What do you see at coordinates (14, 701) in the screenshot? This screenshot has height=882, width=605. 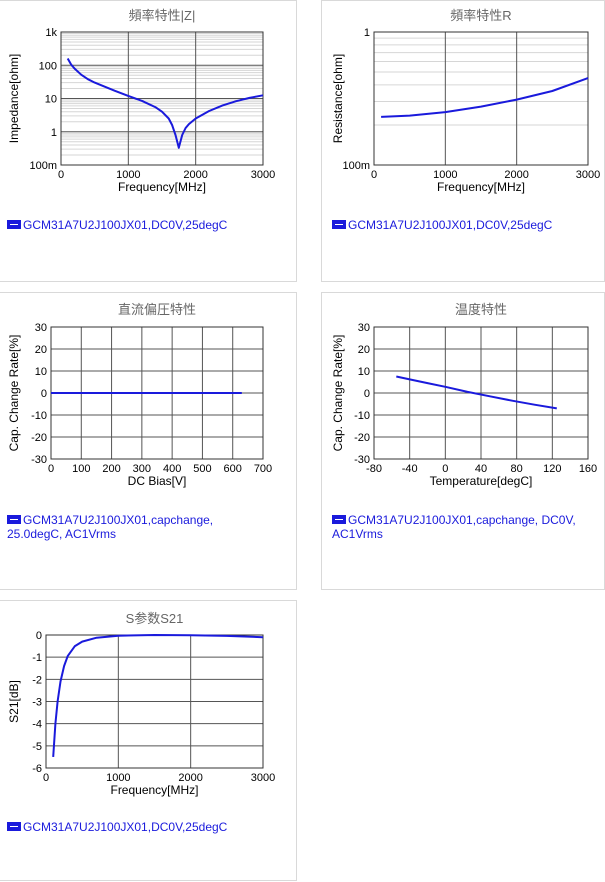 I see `y-axis-label: S21[dB]` at bounding box center [14, 701].